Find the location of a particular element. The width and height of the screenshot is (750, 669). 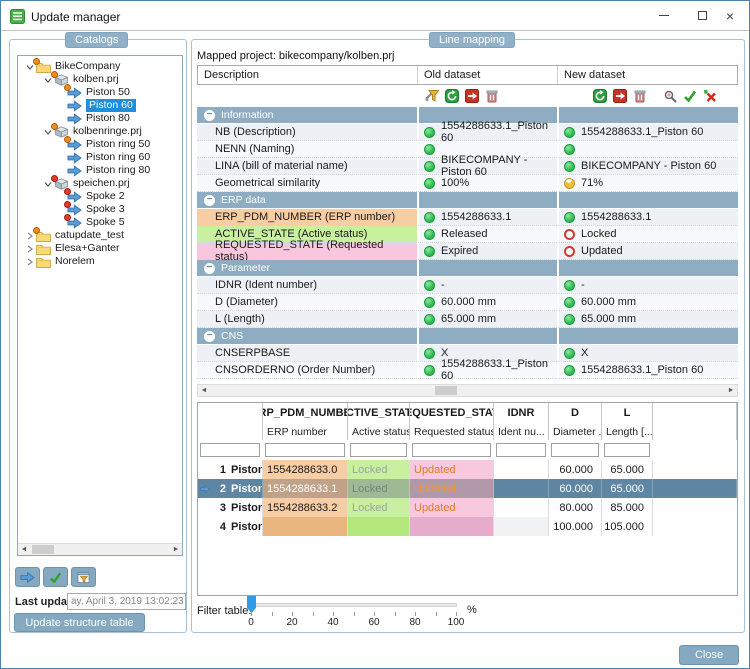

tree-item-piston-ring-60: Piston ring 60 is located at coordinates (100, 157).